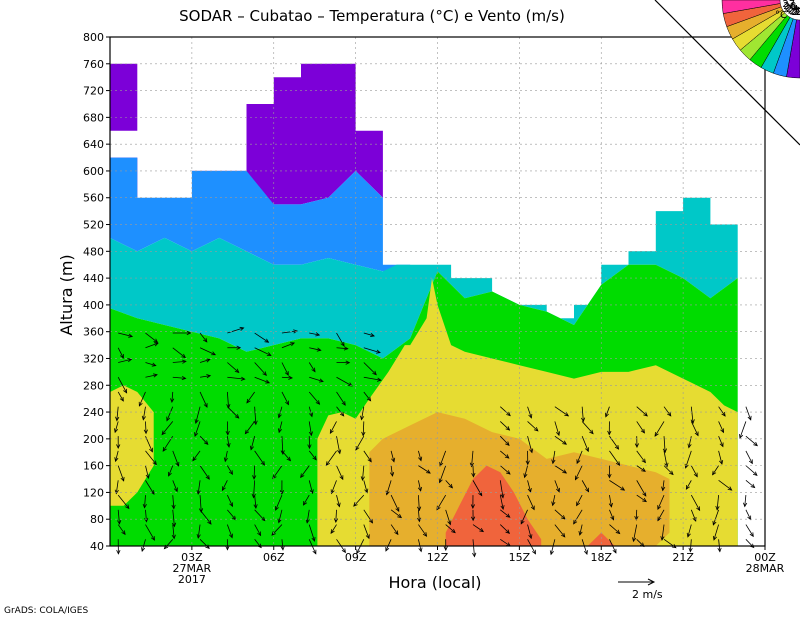 This screenshot has height=622, width=800. I want to click on x-tick-label: 18Z, so click(601, 557).